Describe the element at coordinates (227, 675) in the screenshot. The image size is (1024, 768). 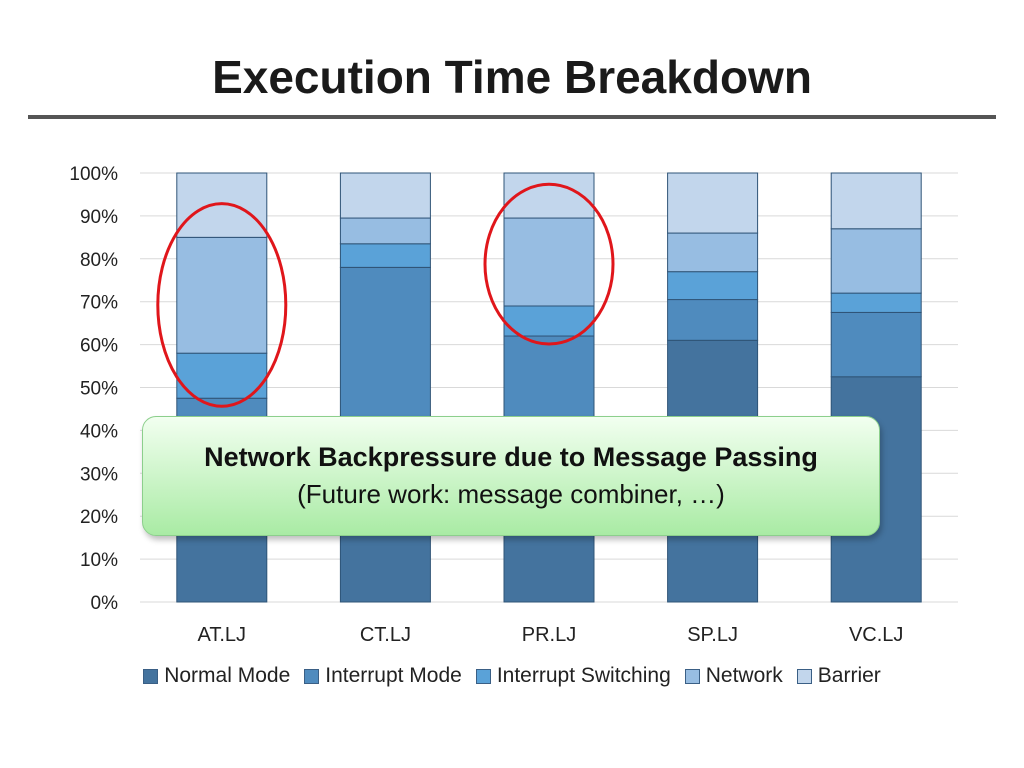
I see `legend-label: Normal Mode` at that location.